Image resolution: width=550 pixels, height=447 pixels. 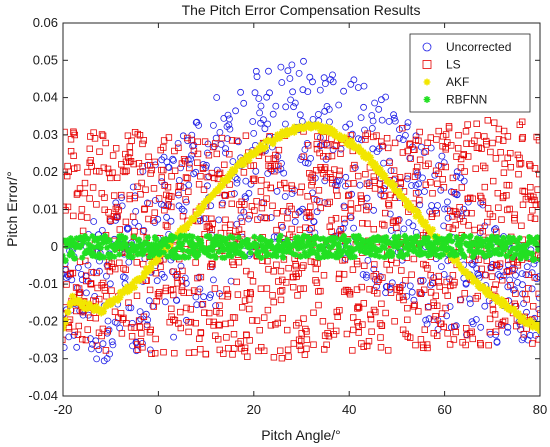 What do you see at coordinates (43, 320) in the screenshot?
I see `y-tick-label: -0.02` at bounding box center [43, 320].